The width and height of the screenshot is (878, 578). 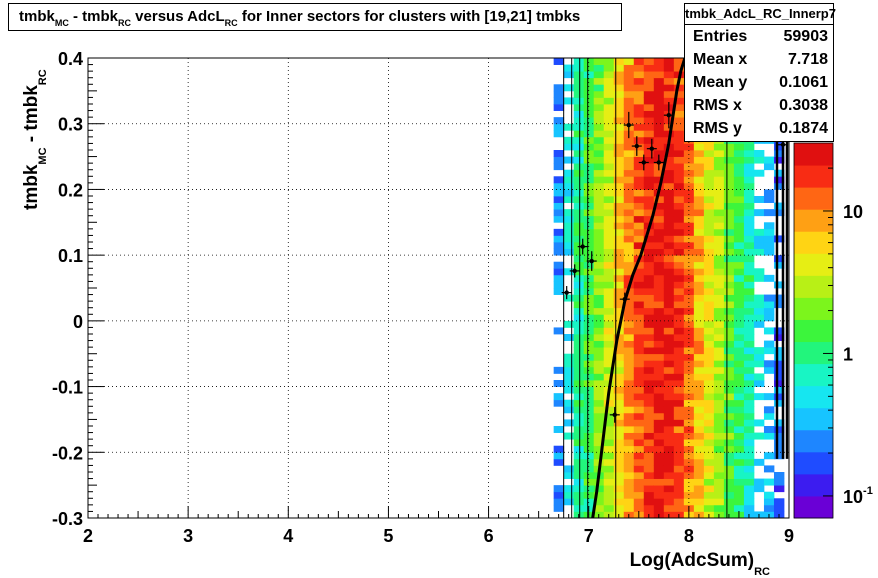 I want to click on y-tick-label: -0.3, so click(x=67, y=519).